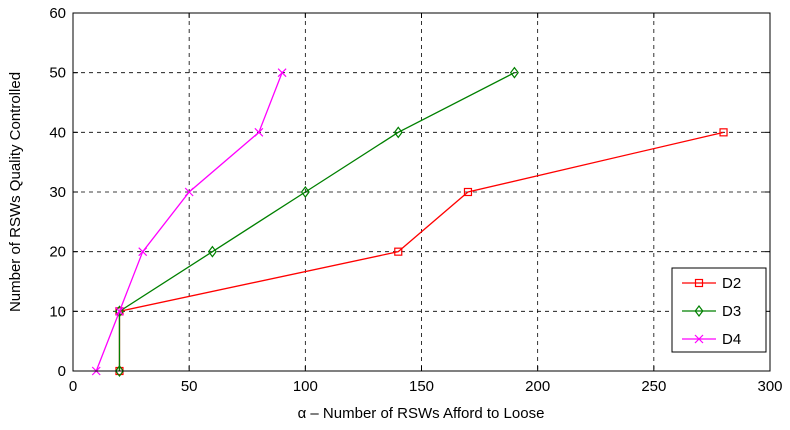 The width and height of the screenshot is (790, 430). What do you see at coordinates (537, 386) in the screenshot?
I see `x-tick-label: 200` at bounding box center [537, 386].